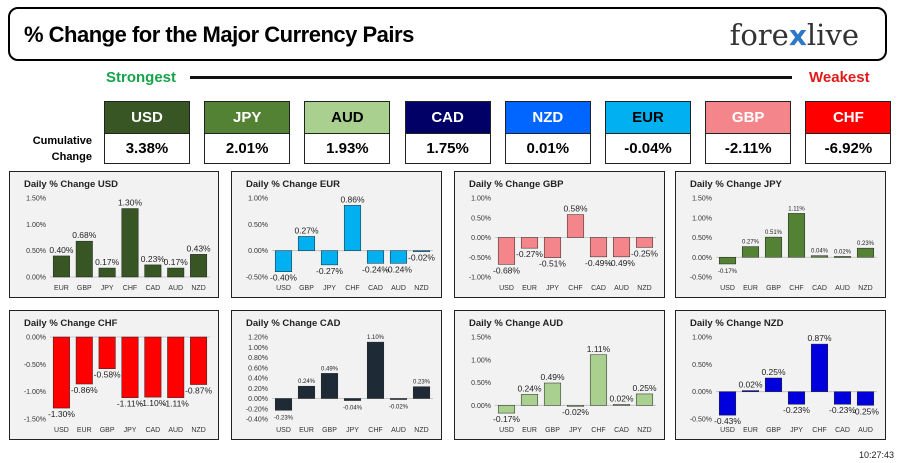 The height and width of the screenshot is (463, 900). I want to click on data-label: 0.51%, so click(774, 233).